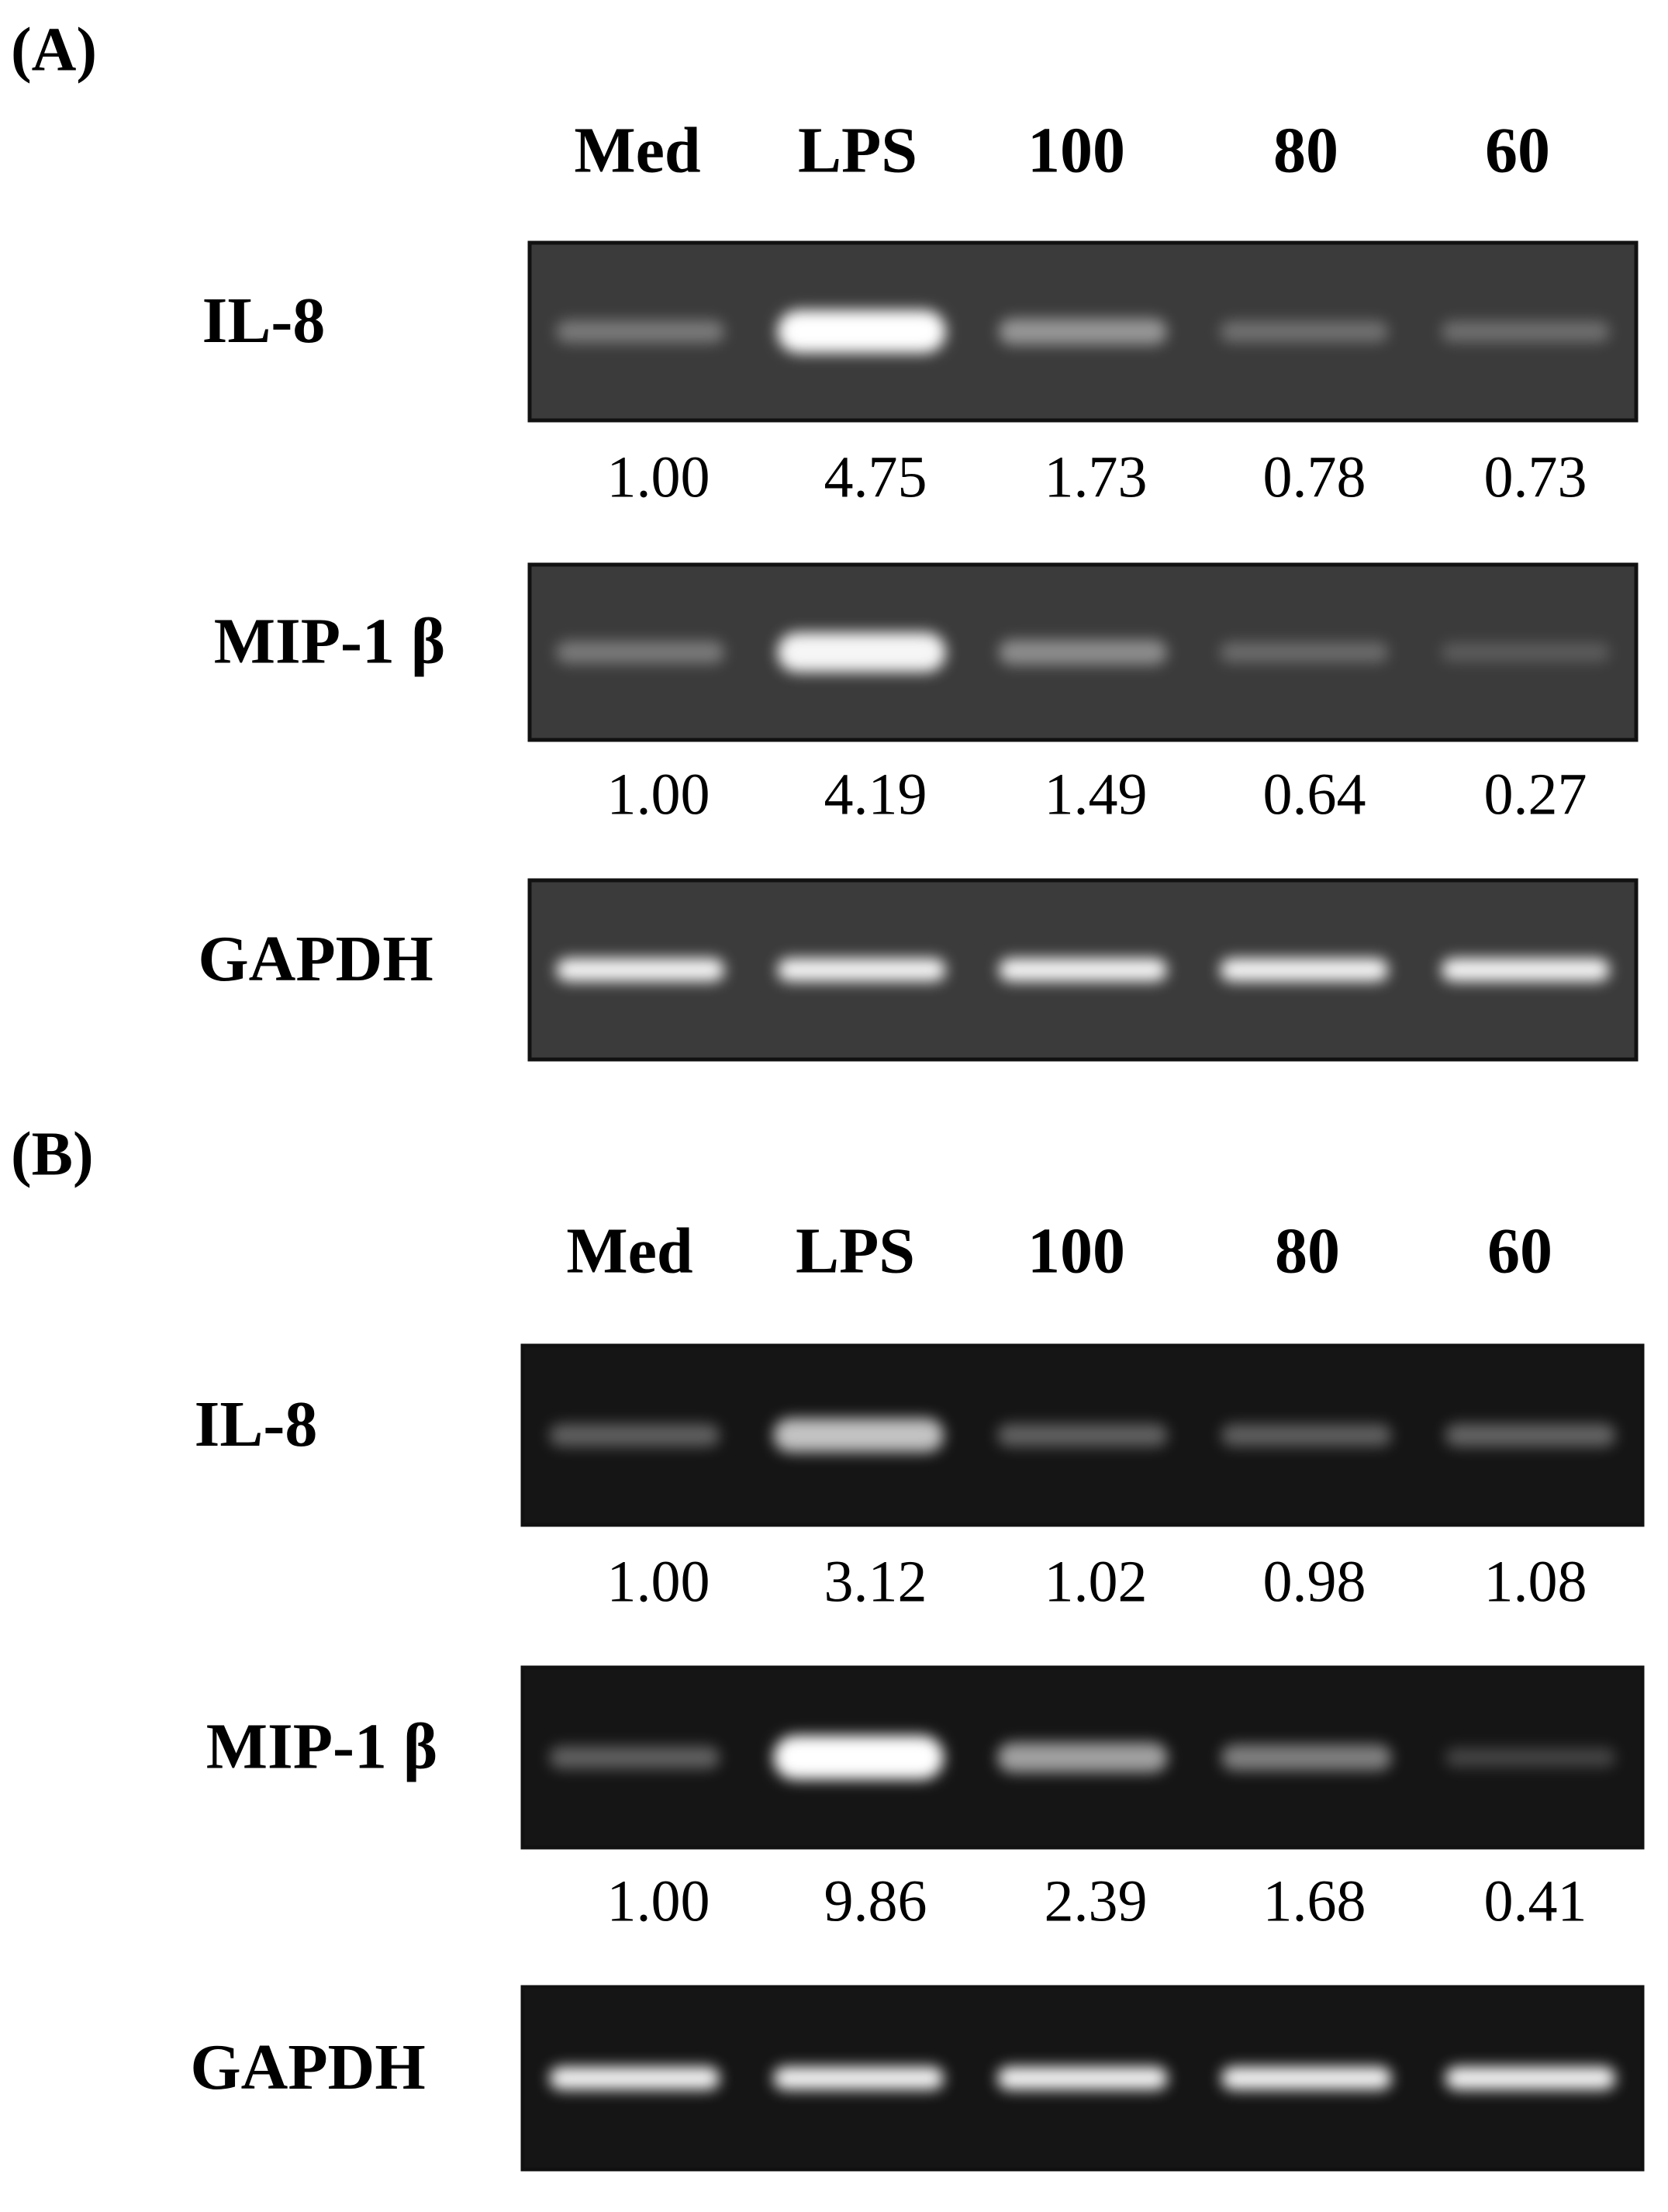 This screenshot has height=2212, width=1668. What do you see at coordinates (54, 50) in the screenshot?
I see `panel-label: (A)` at bounding box center [54, 50].